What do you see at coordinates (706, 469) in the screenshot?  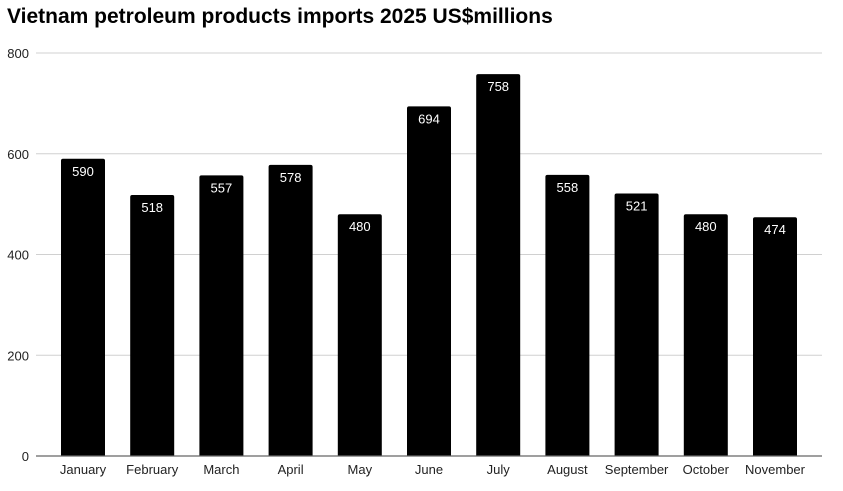 I see `x-tick-label: October` at bounding box center [706, 469].